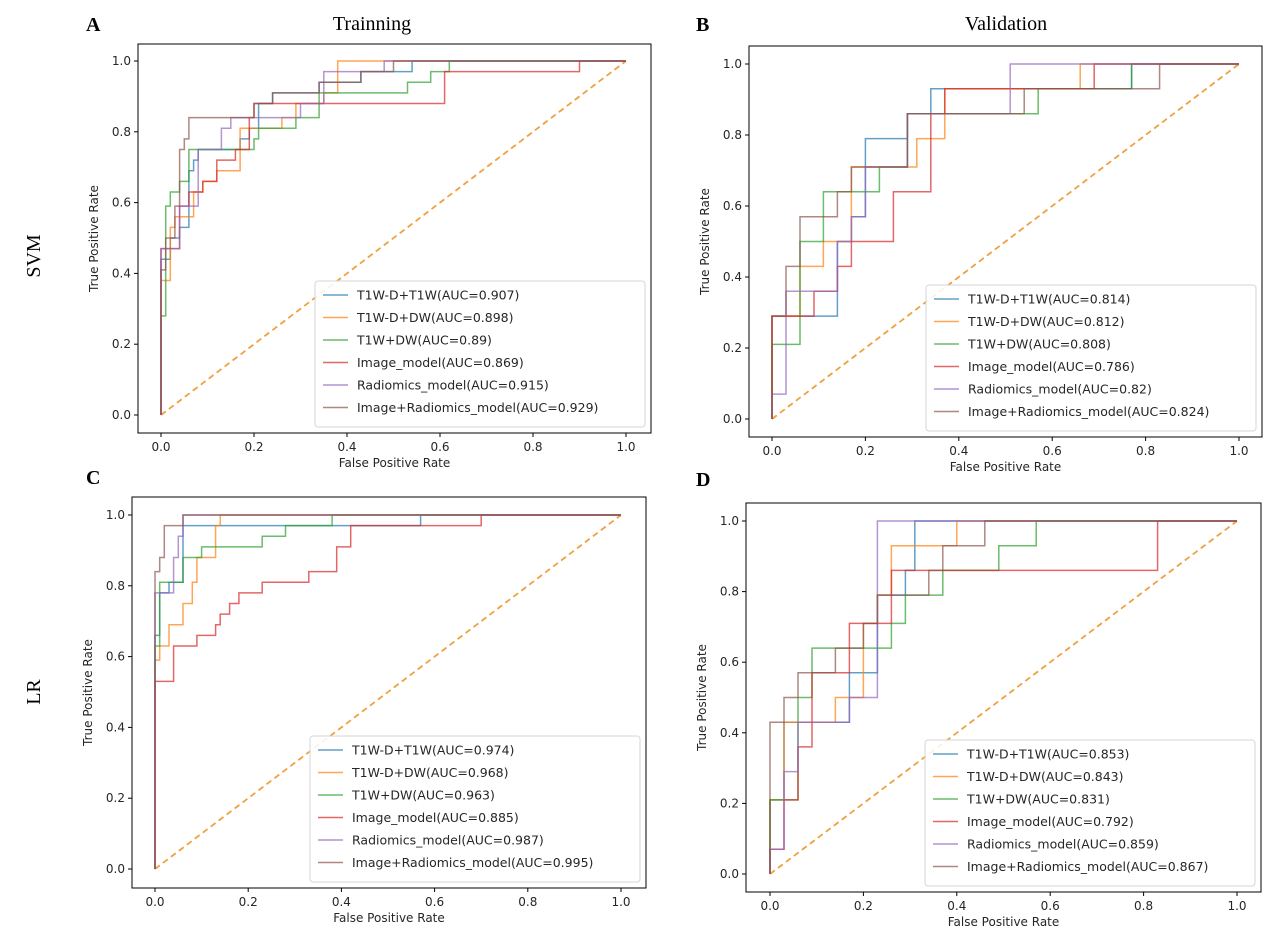 This screenshot has height=948, width=1269. Describe the element at coordinates (1088, 411) in the screenshot. I see `legend-entry: Image+Radiomics_model(AUC=0.824)` at that location.